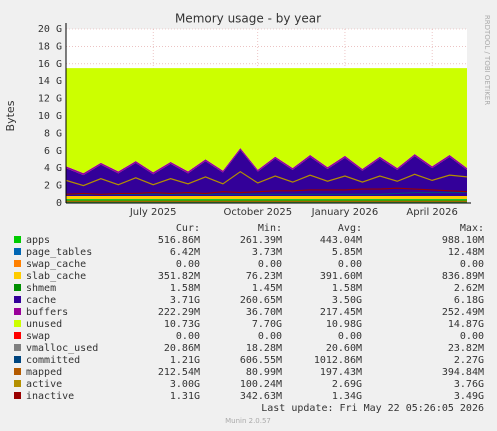 This screenshot has width=497, height=431. I want to click on legend-stat: 10.73G, so click(182, 324).